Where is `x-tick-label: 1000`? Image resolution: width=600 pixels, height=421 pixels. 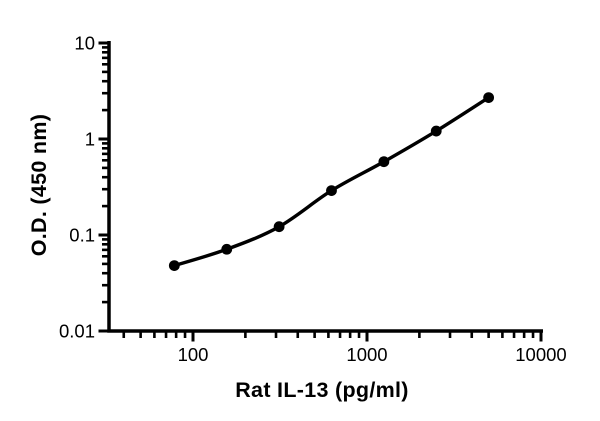 x-tick-label: 1000 is located at coordinates (366, 354).